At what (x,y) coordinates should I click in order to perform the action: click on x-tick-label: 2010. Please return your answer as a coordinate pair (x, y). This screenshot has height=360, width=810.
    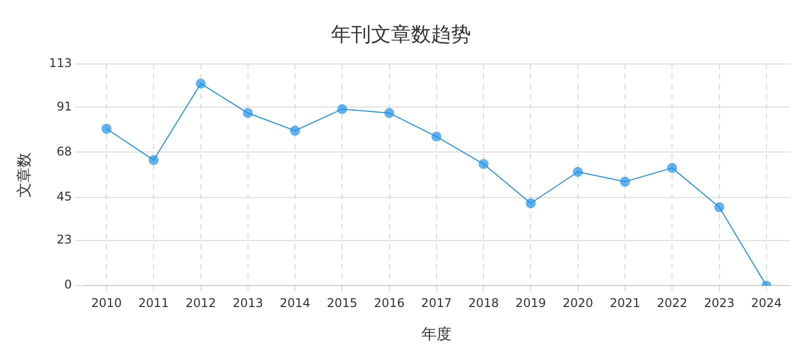
    Looking at the image, I should click on (106, 303).